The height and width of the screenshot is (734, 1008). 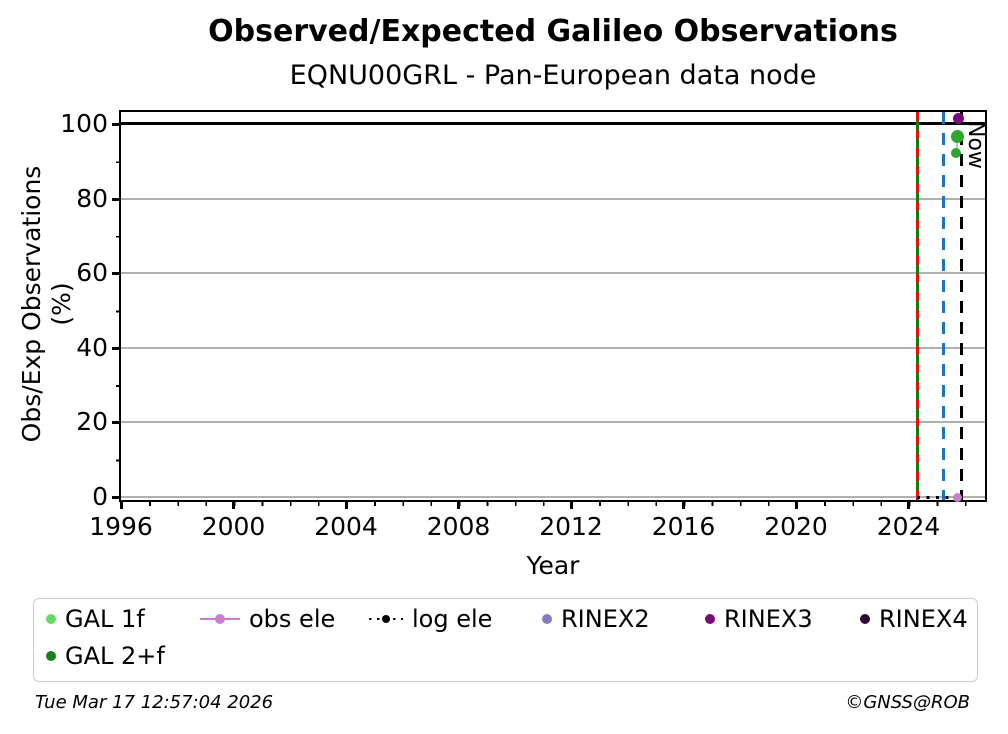 What do you see at coordinates (51, 619) in the screenshot?
I see `gal-1f-dot-icon` at bounding box center [51, 619].